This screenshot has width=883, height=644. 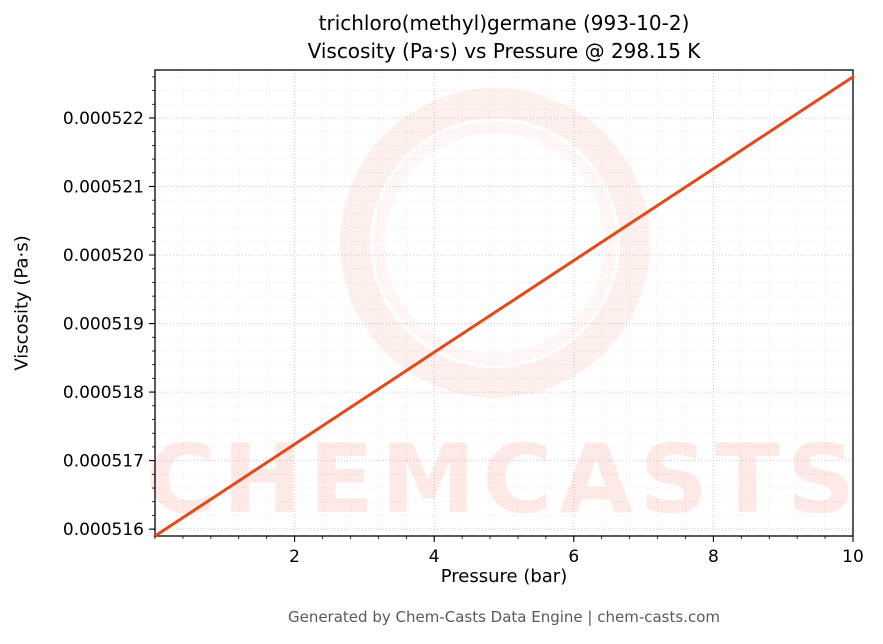 What do you see at coordinates (434, 557) in the screenshot?
I see `x-tick-label: 4` at bounding box center [434, 557].